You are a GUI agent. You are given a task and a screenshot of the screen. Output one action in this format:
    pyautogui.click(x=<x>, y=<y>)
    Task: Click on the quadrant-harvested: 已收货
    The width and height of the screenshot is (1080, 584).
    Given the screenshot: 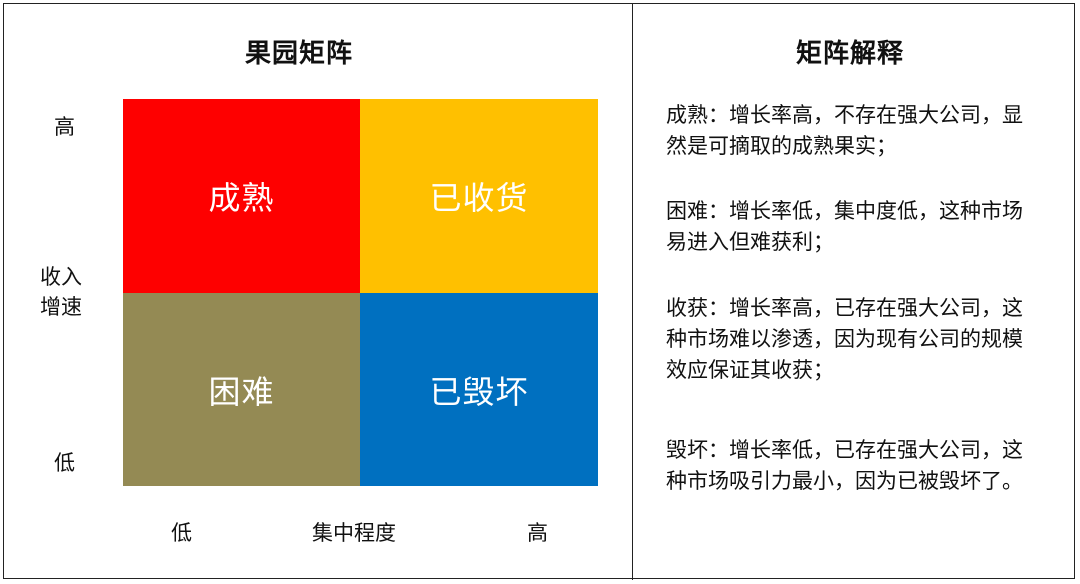 What is the action you would take?
    pyautogui.click(x=479, y=196)
    